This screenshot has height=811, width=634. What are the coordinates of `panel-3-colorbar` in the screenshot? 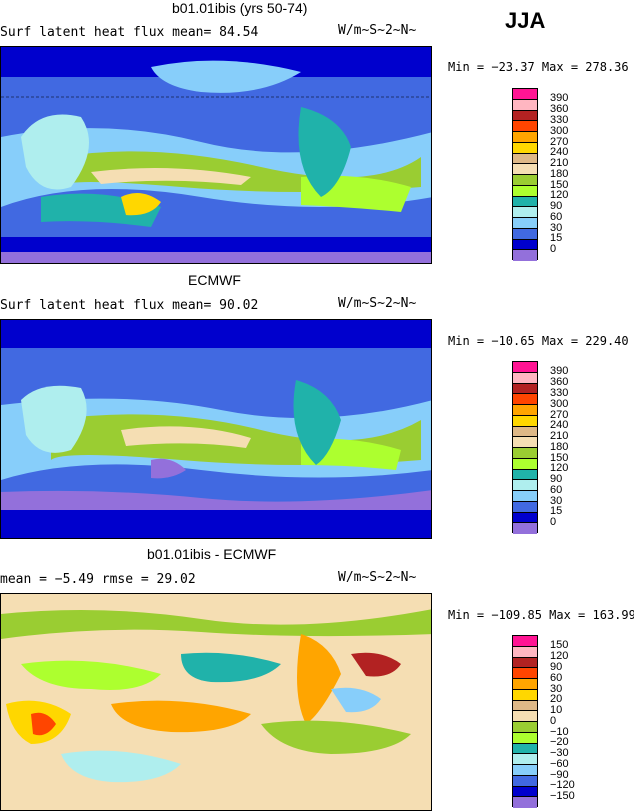 It's located at (525, 721).